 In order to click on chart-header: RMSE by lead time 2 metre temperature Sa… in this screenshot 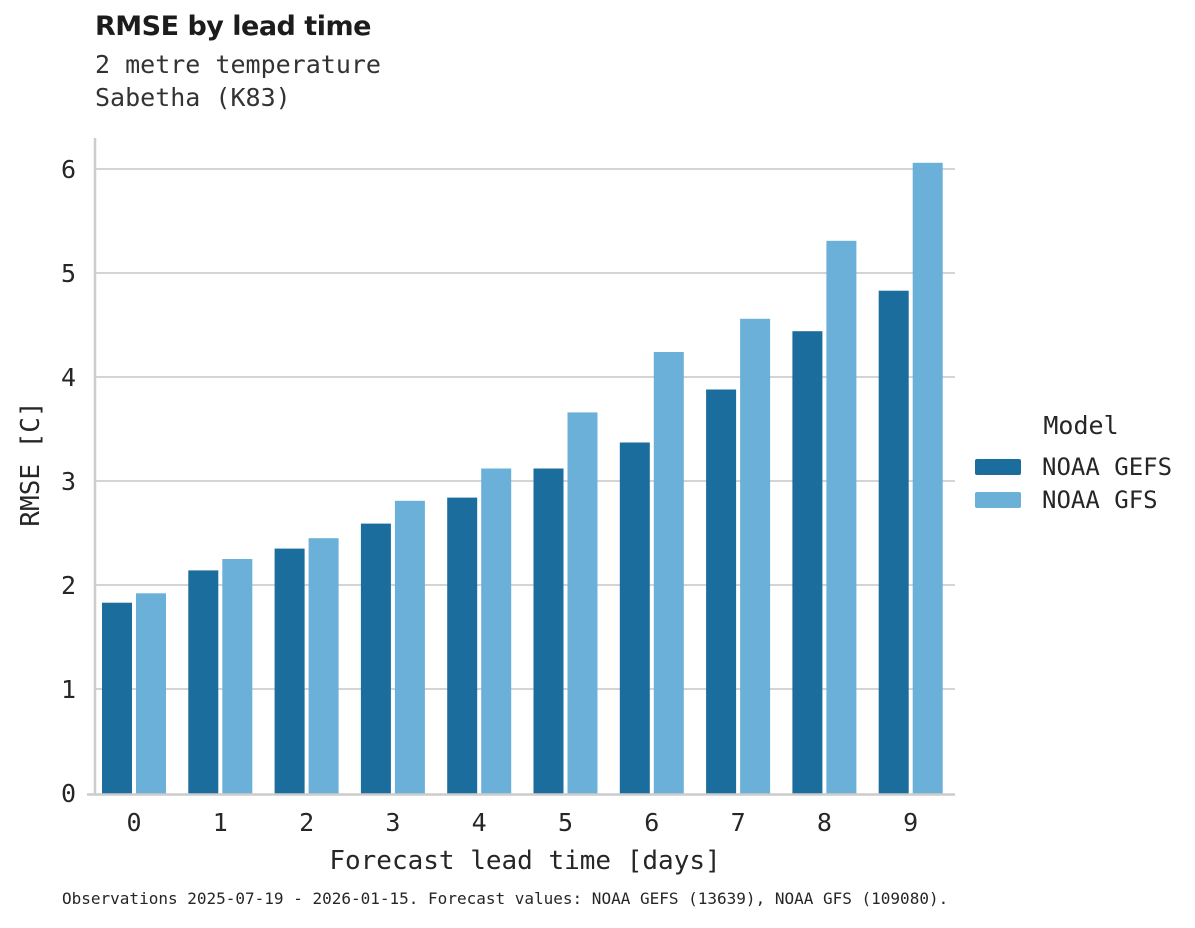, I will do `click(238, 63)`.